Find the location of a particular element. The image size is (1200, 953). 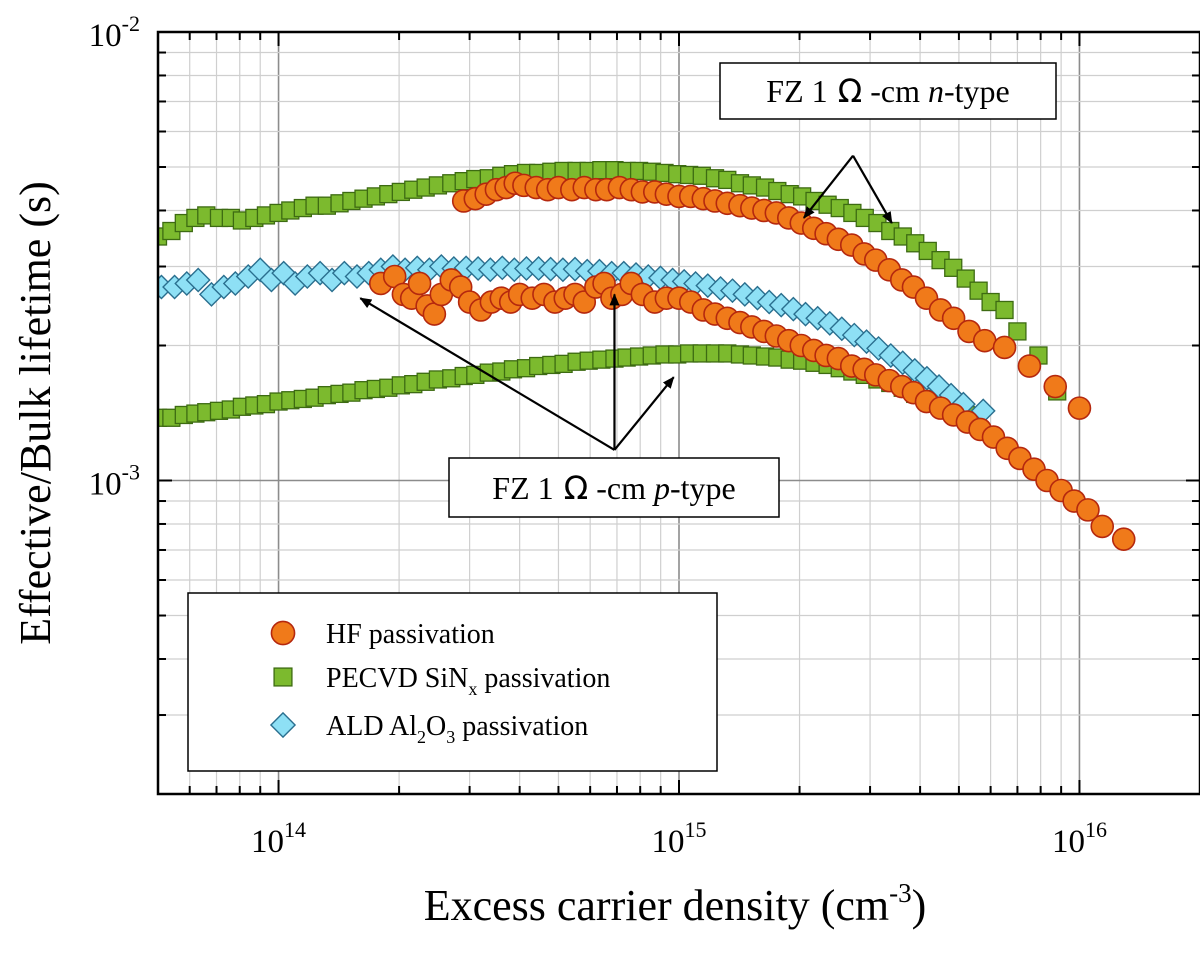

y-tick-label: 10⁻³ is located at coordinates (114, 481).